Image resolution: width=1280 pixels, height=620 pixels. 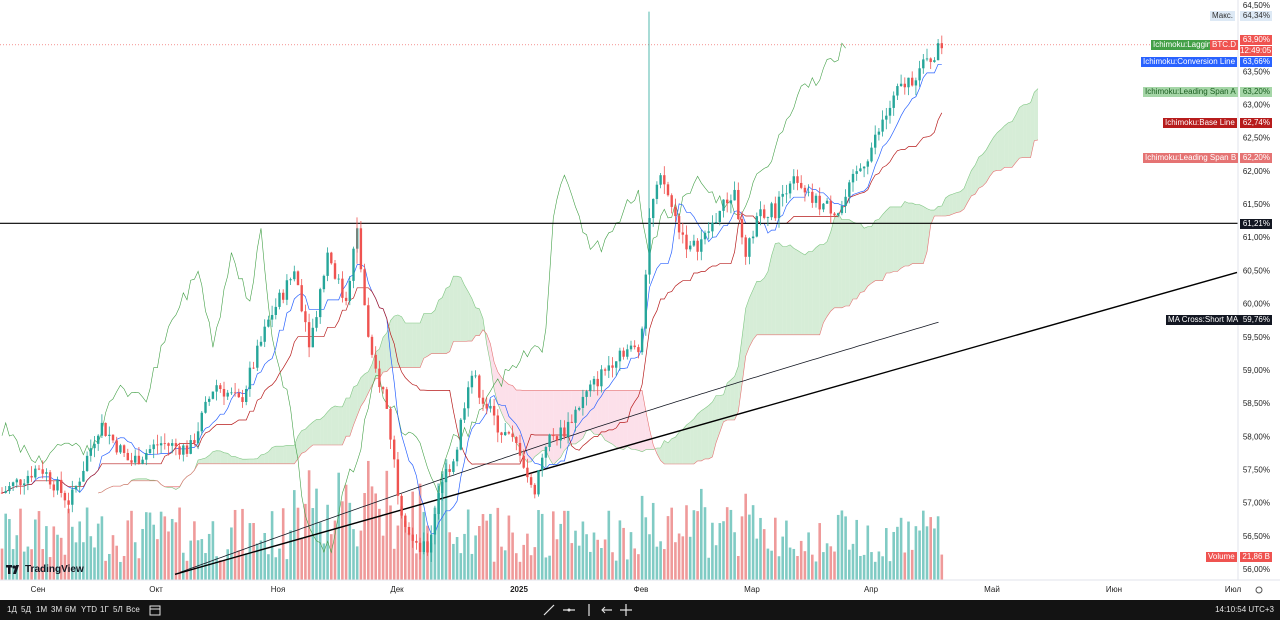 I want to click on tradingview-logo: TradingView, so click(x=45, y=569).